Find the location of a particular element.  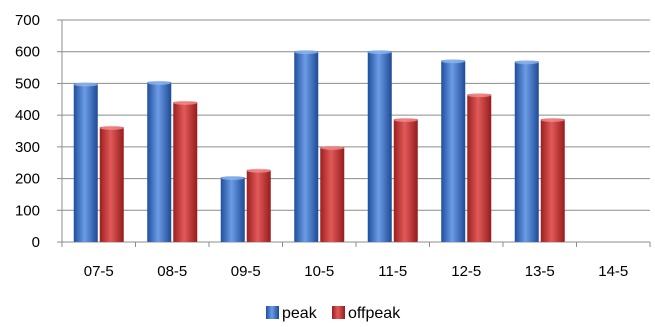

legend-swatch-offpeak is located at coordinates (338, 312).